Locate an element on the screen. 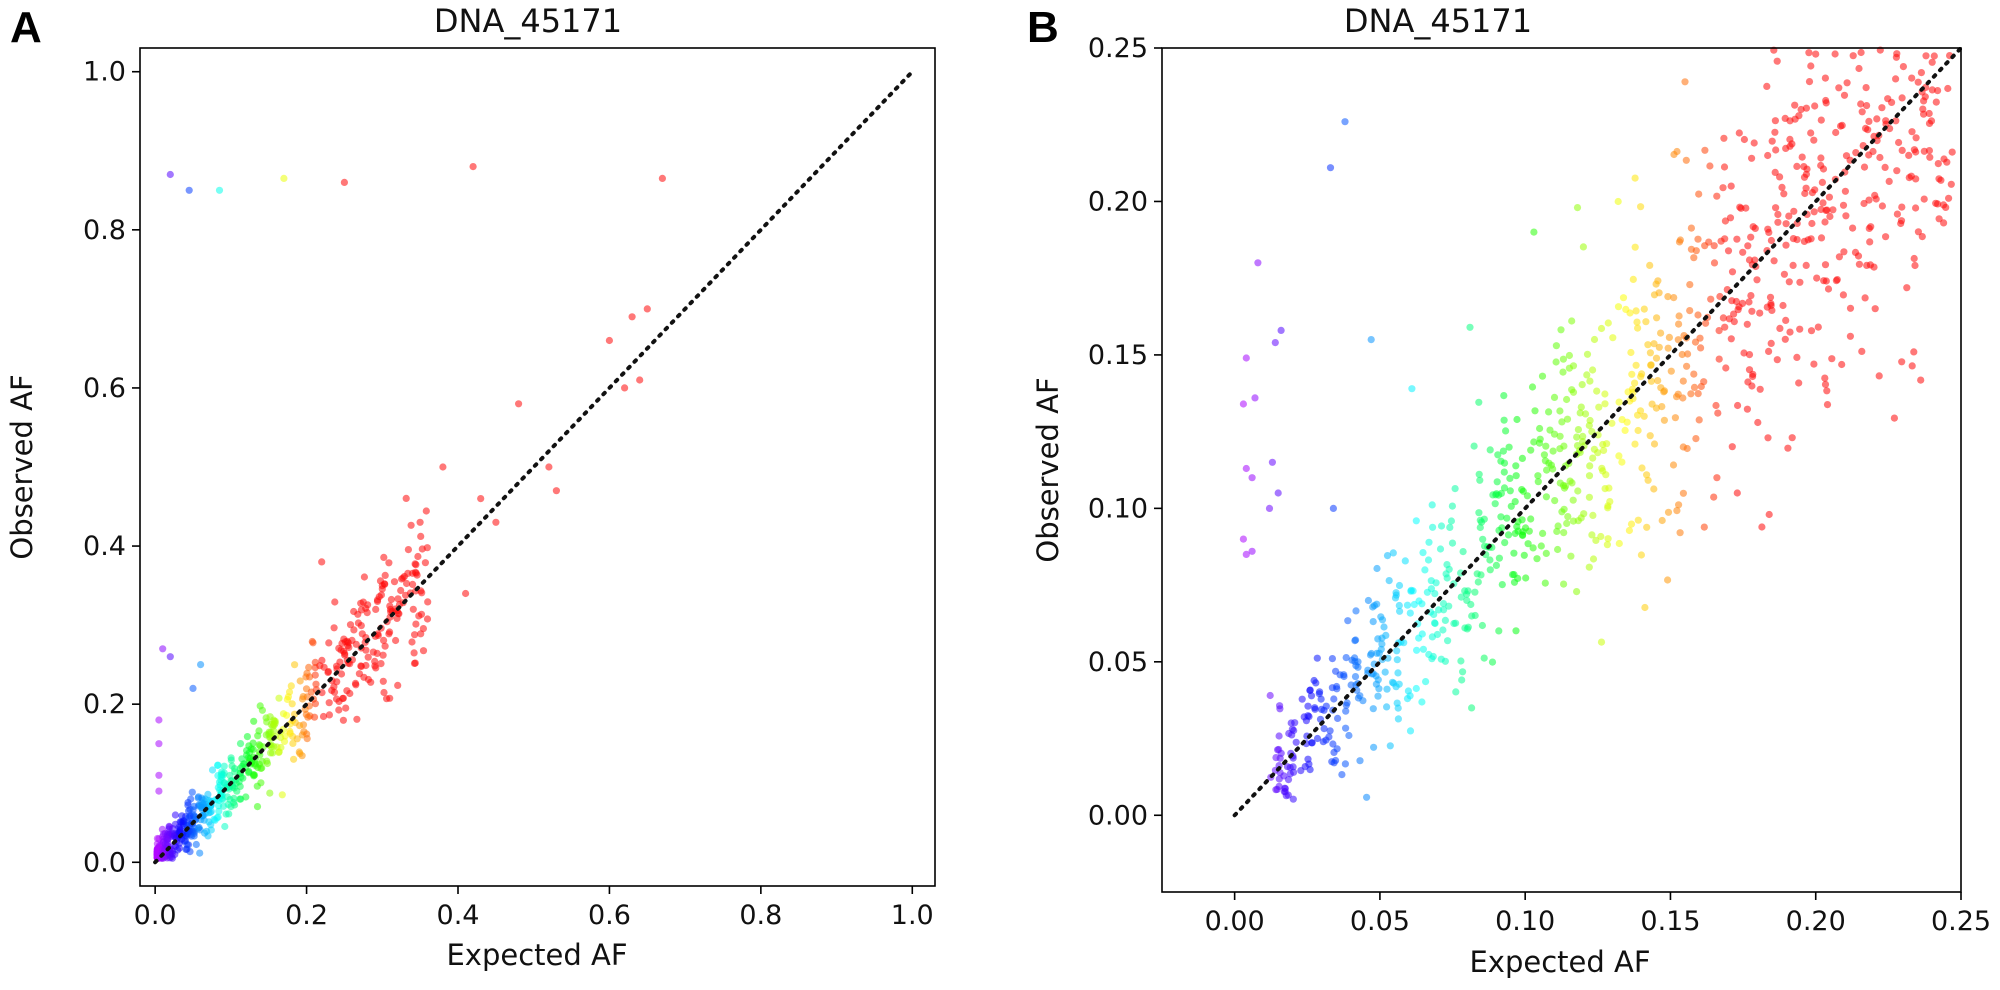  panel-b-title: DNA_45171 is located at coordinates (1438, 21).